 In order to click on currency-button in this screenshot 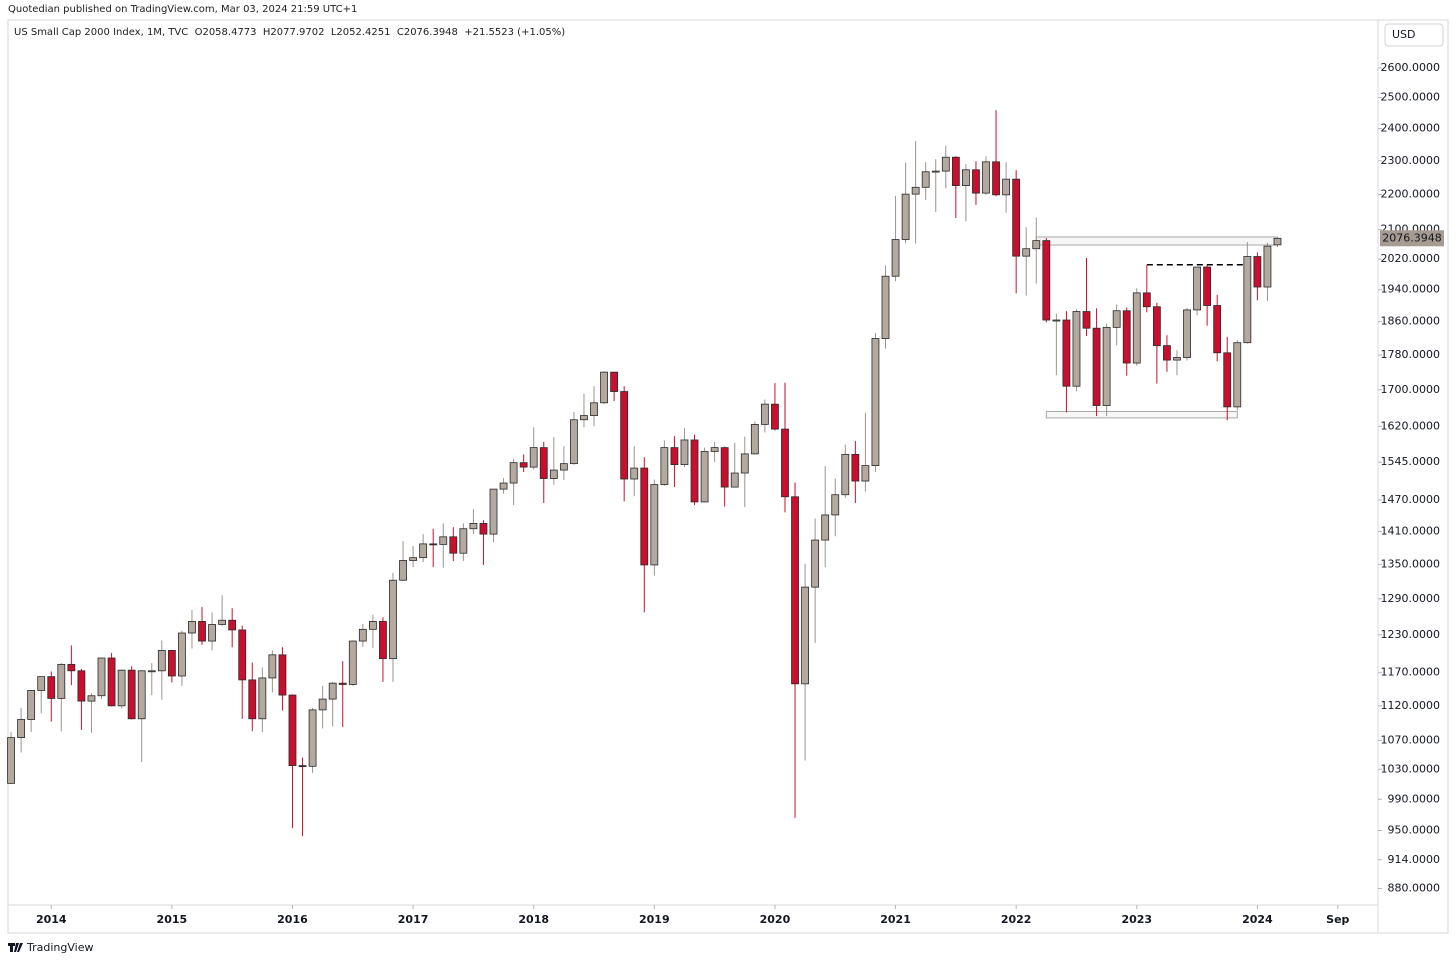, I will do `click(1414, 35)`.